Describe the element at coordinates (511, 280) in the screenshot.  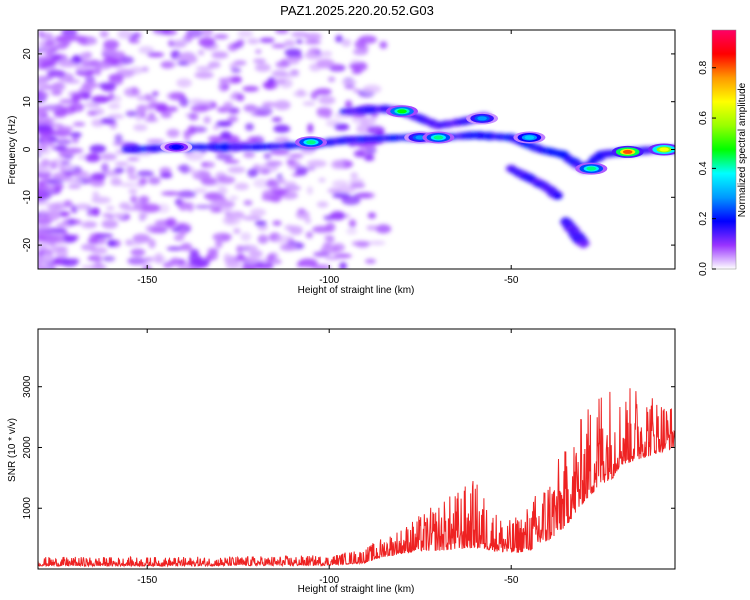
I see `x-tick-label: -50` at that location.